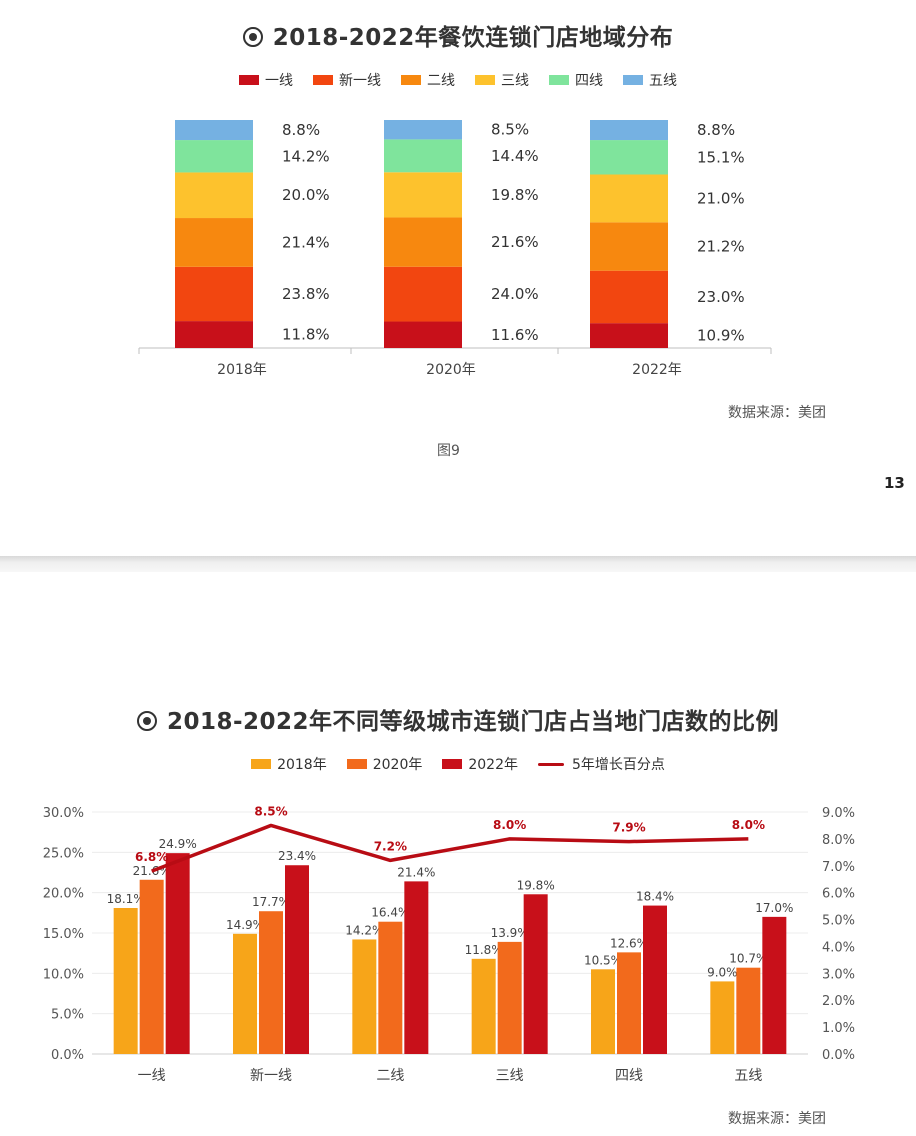 The width and height of the screenshot is (916, 1136). Describe the element at coordinates (458, 35) in the screenshot. I see `chart1-title: 2018-2022年餐饮连锁门店地域分布` at that location.